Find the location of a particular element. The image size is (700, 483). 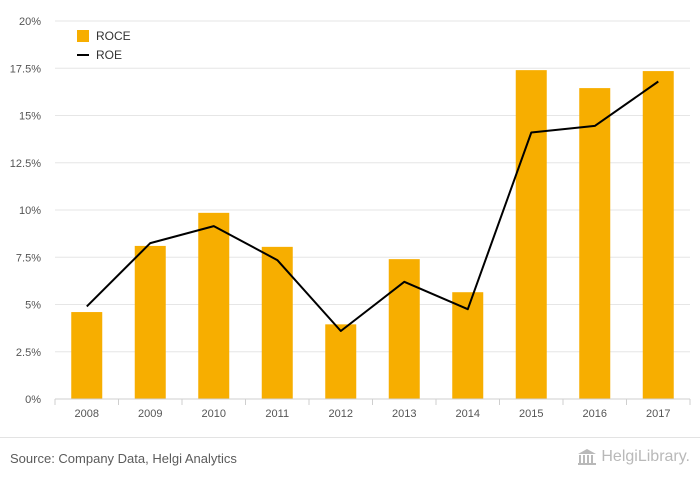

y-tick-label: 5% is located at coordinates (33, 306).